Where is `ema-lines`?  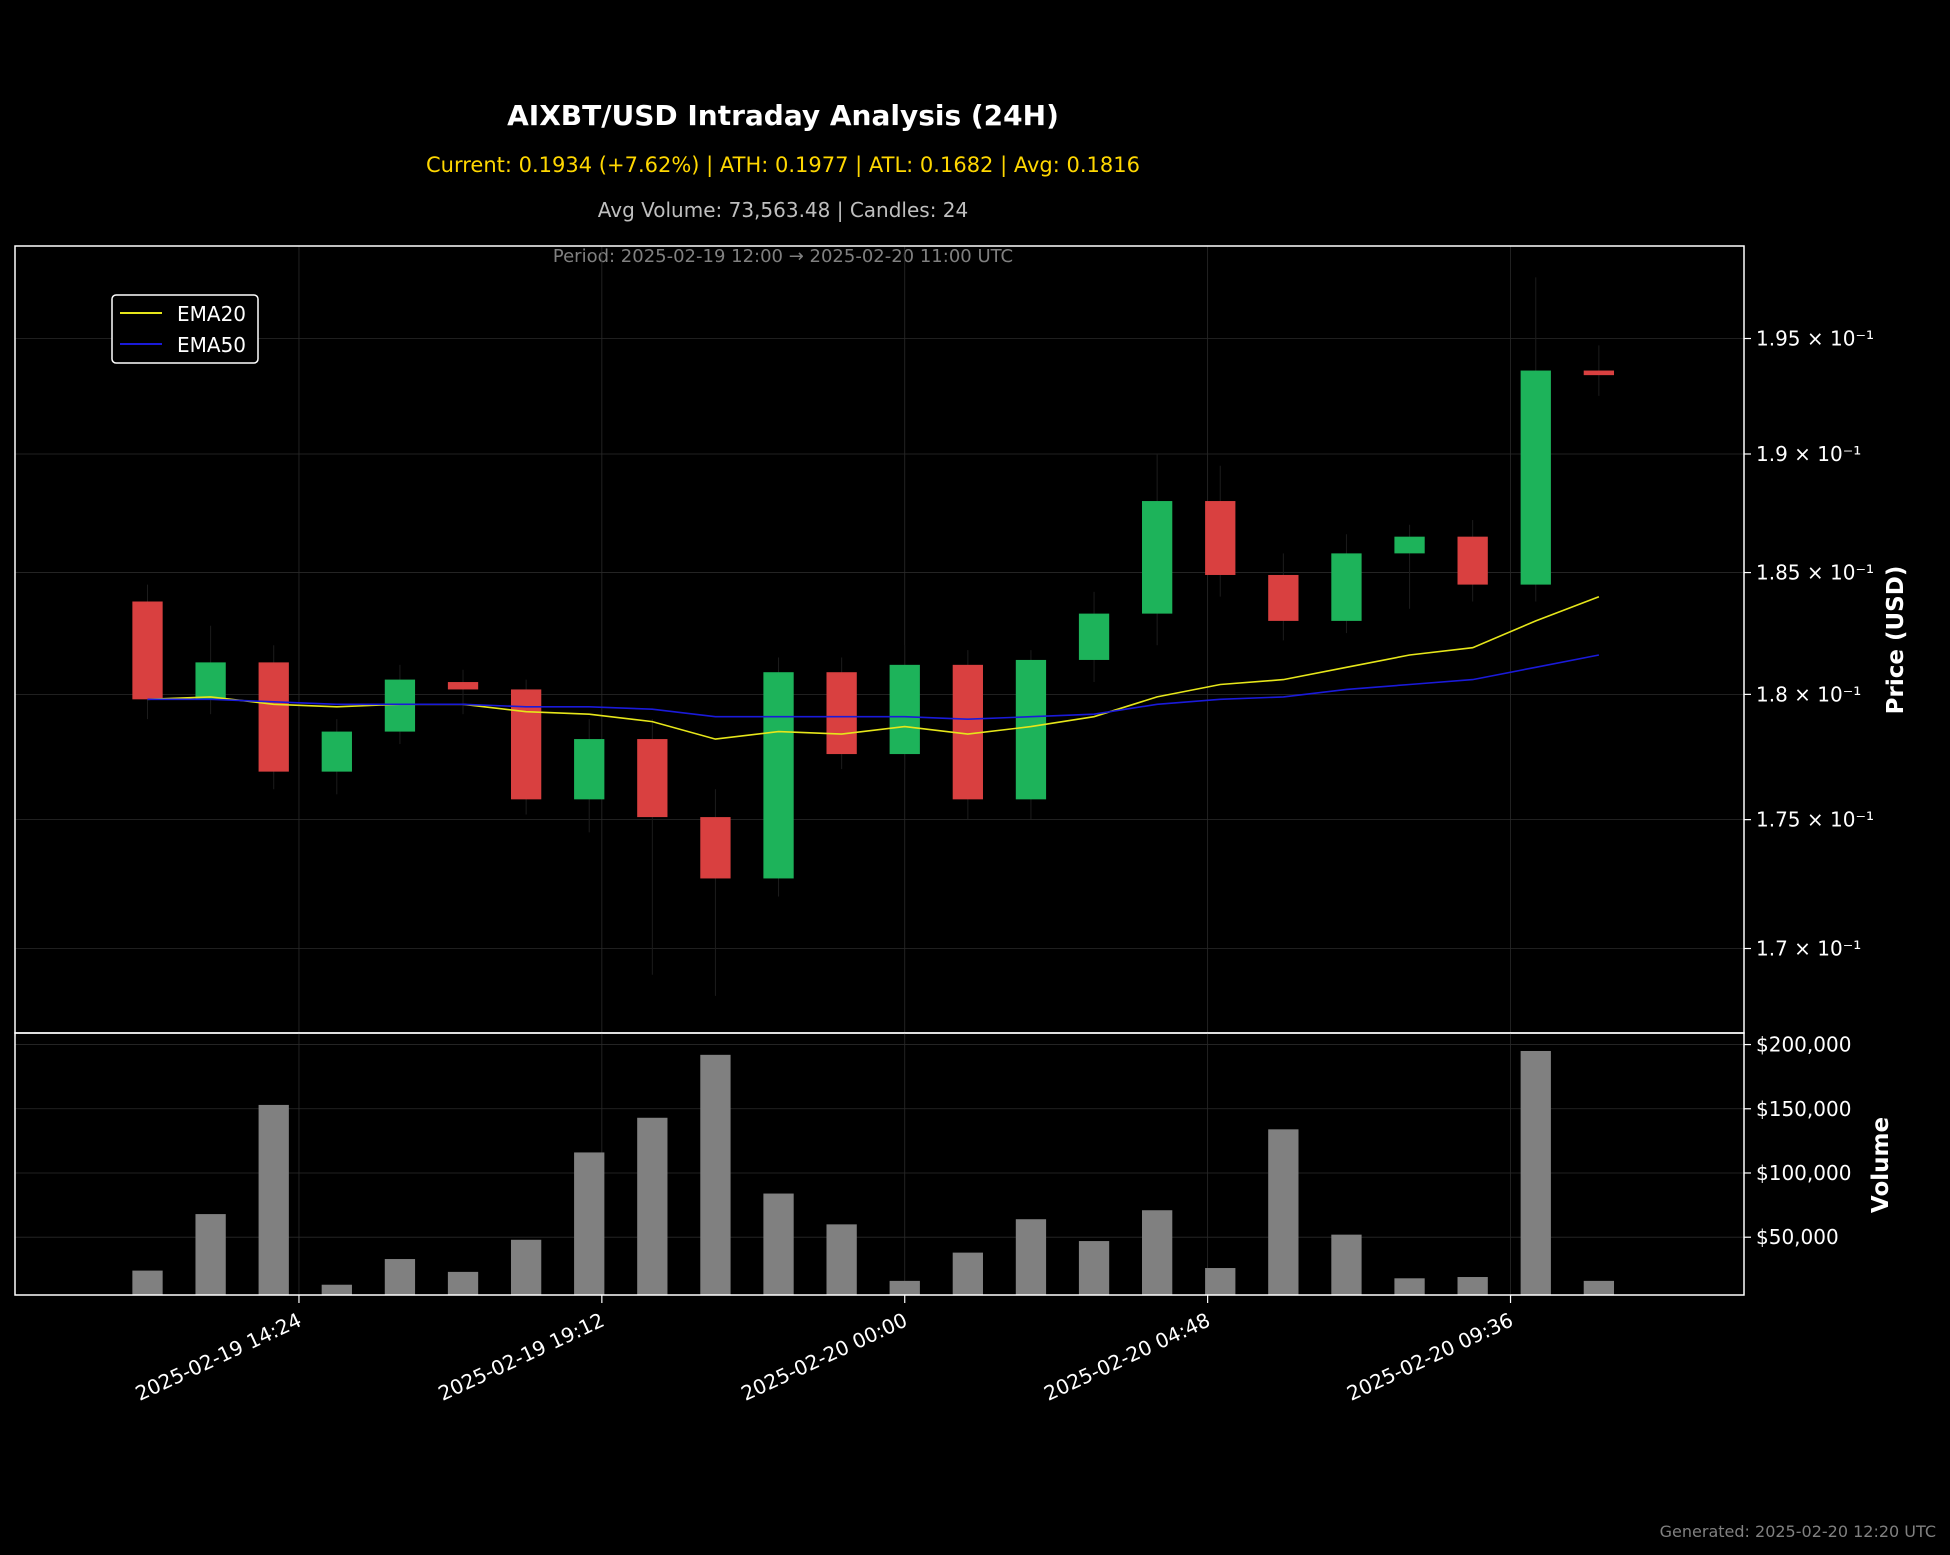 ema-lines is located at coordinates (873, 667).